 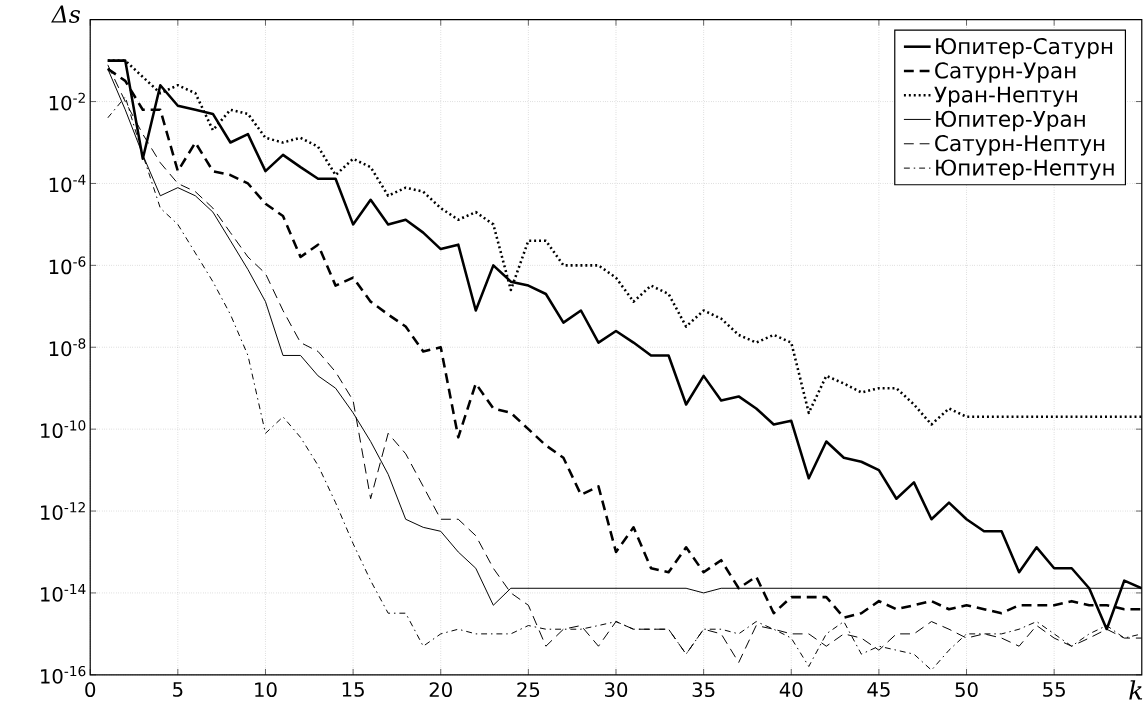 I want to click on legend-label: Юпитер-Уран, so click(x=1010, y=121).